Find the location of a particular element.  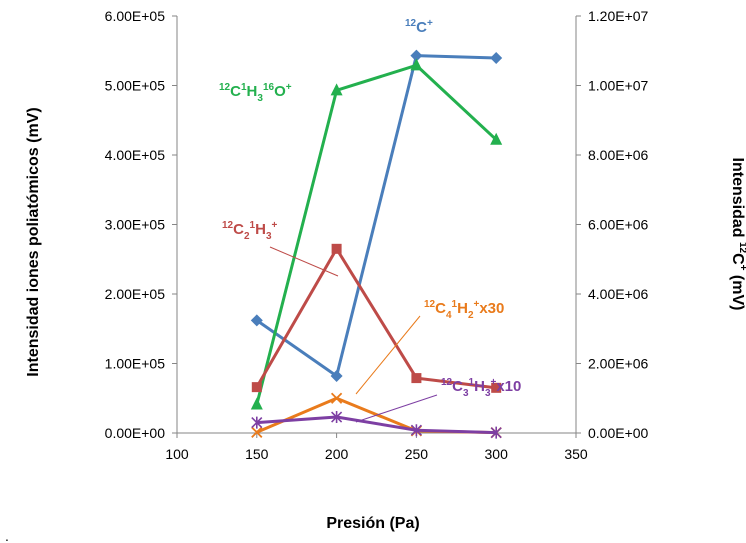

y2-tick-label: 2.00E+06 is located at coordinates (618, 364).